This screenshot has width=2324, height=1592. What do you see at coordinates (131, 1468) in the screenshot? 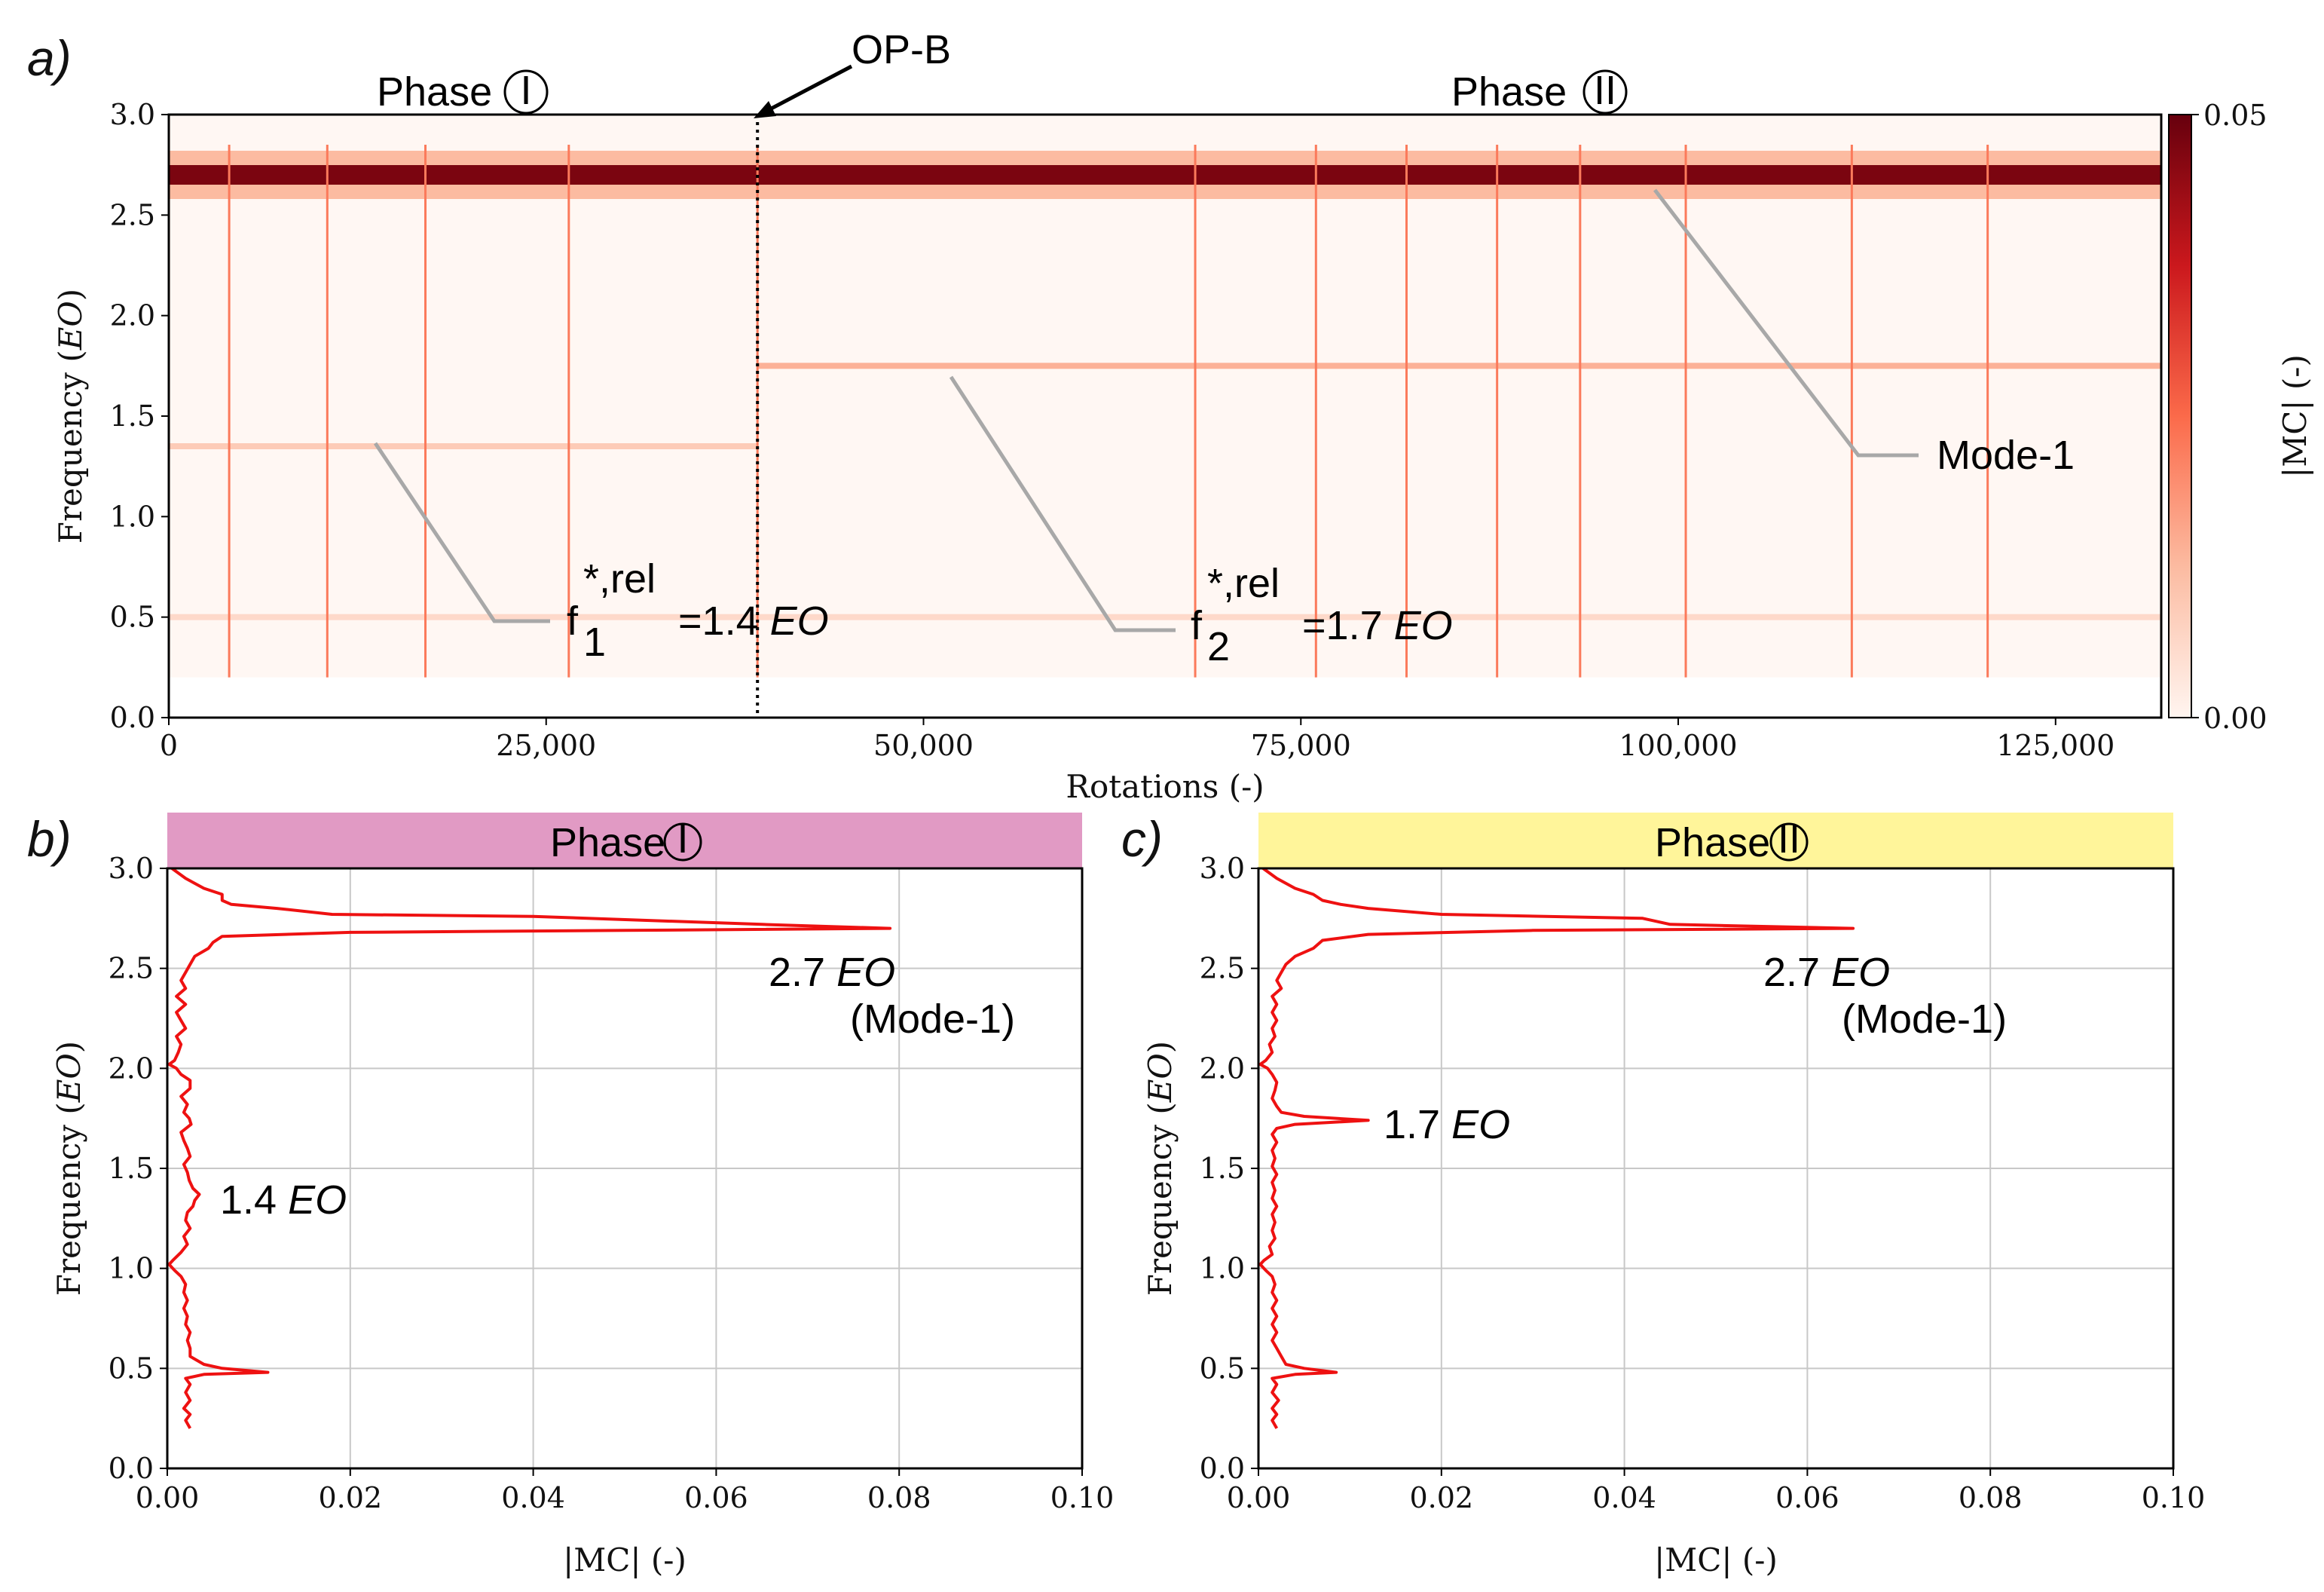
I see `b-y-tick-label: 0.0` at bounding box center [131, 1468].